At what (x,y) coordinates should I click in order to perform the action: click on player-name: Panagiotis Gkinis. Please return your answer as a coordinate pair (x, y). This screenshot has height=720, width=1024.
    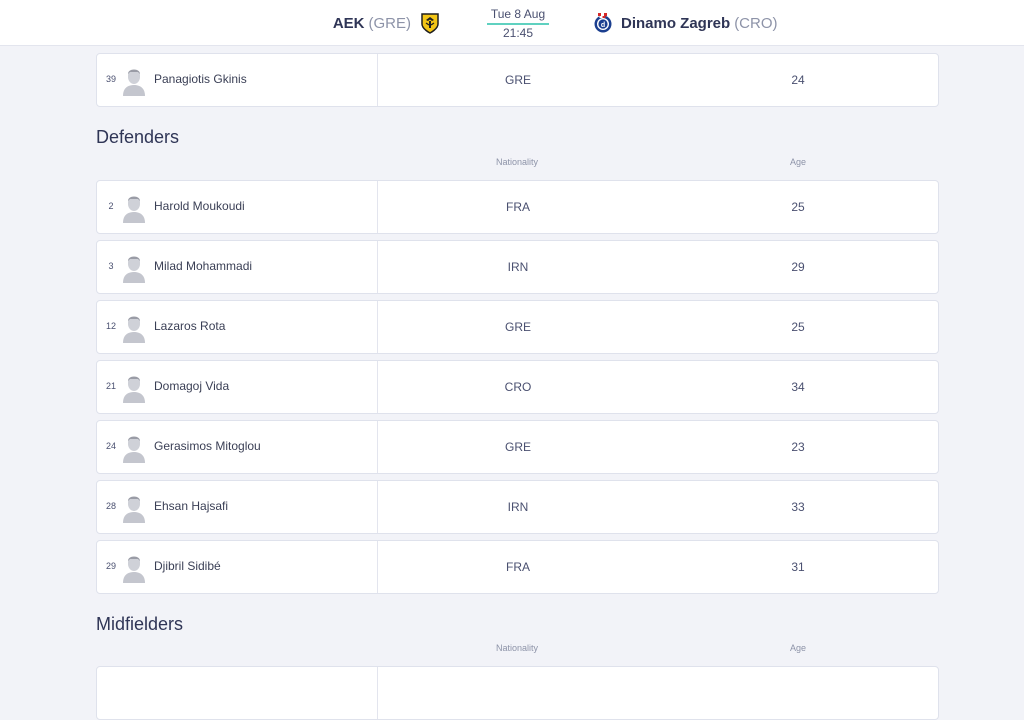
    Looking at the image, I should click on (200, 79).